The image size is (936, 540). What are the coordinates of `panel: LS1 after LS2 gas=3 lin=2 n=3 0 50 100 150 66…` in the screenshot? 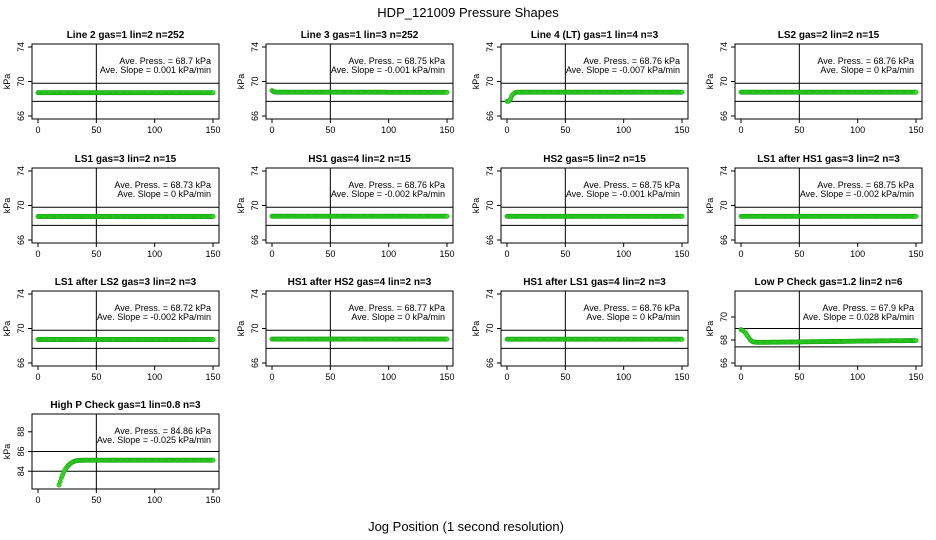 It's located at (111, 329).